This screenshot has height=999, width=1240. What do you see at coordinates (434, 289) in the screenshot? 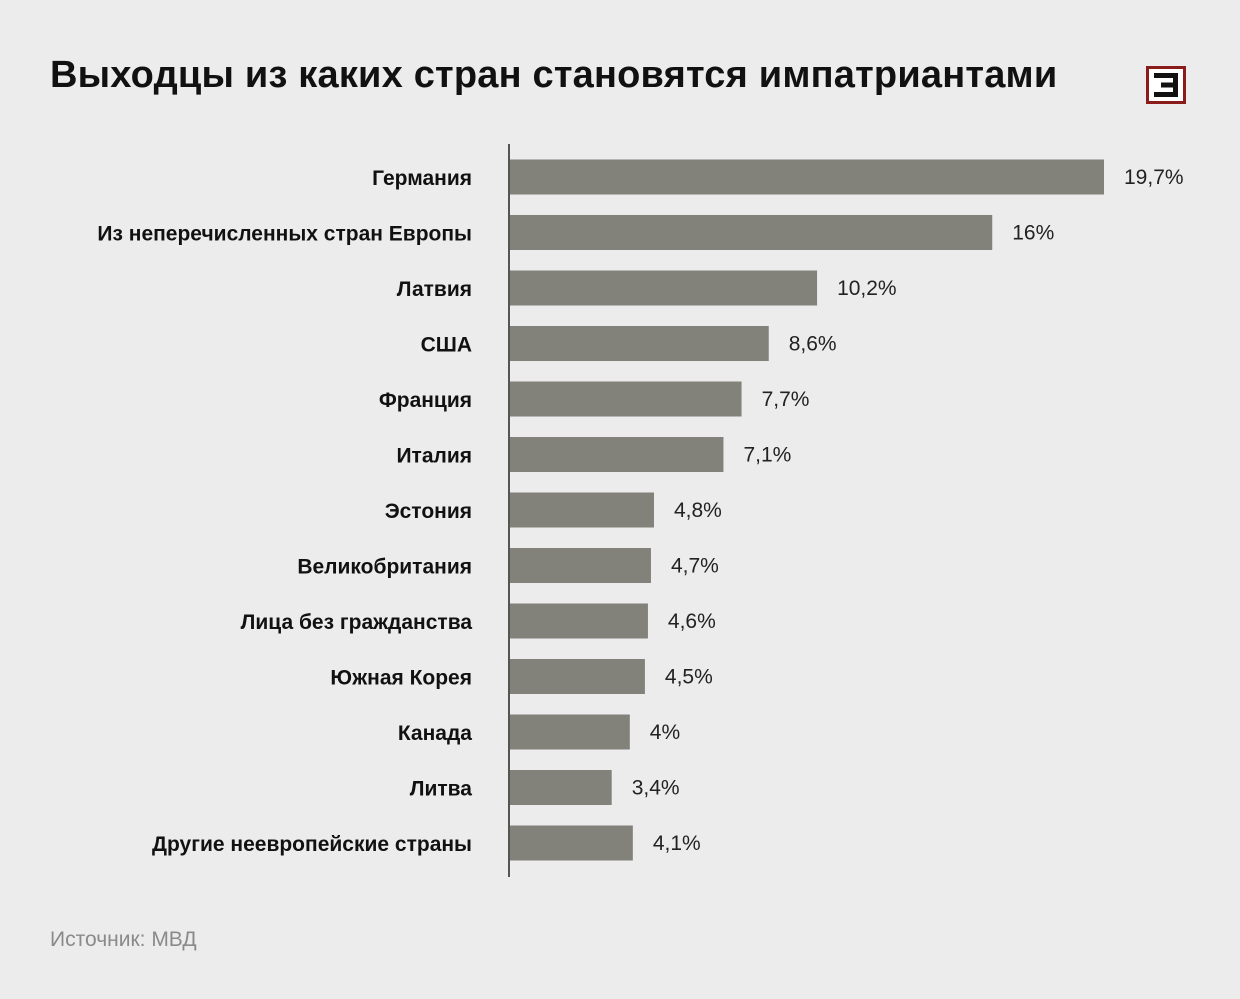
I see `category-label: Латвия` at bounding box center [434, 289].